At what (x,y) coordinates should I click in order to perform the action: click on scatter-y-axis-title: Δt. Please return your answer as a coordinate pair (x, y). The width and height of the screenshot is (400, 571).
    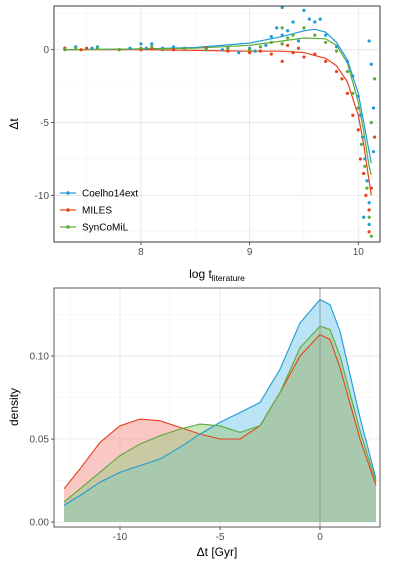
    Looking at the image, I should click on (14, 124).